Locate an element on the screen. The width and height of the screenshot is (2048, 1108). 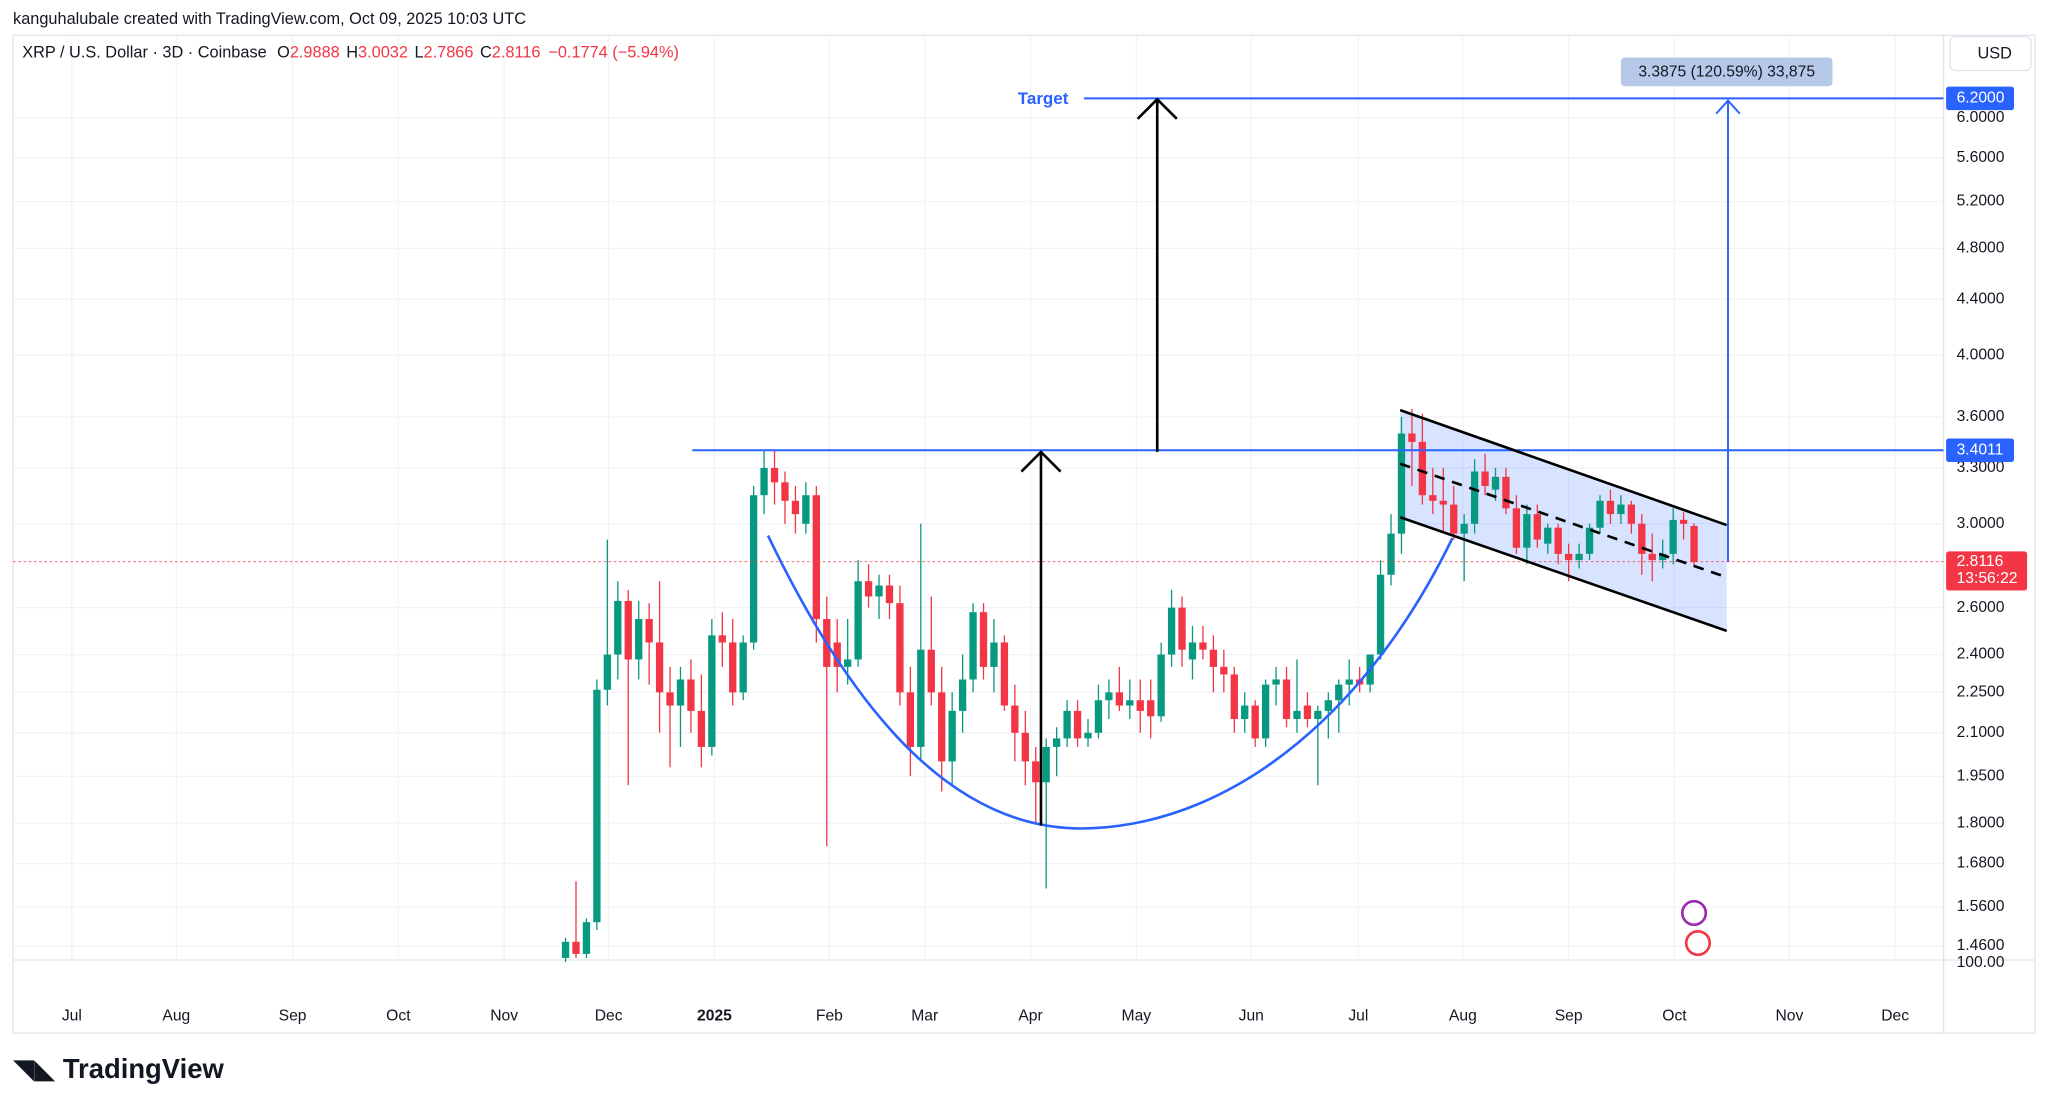
y-tick-label: 3.3000 is located at coordinates (1981, 467).